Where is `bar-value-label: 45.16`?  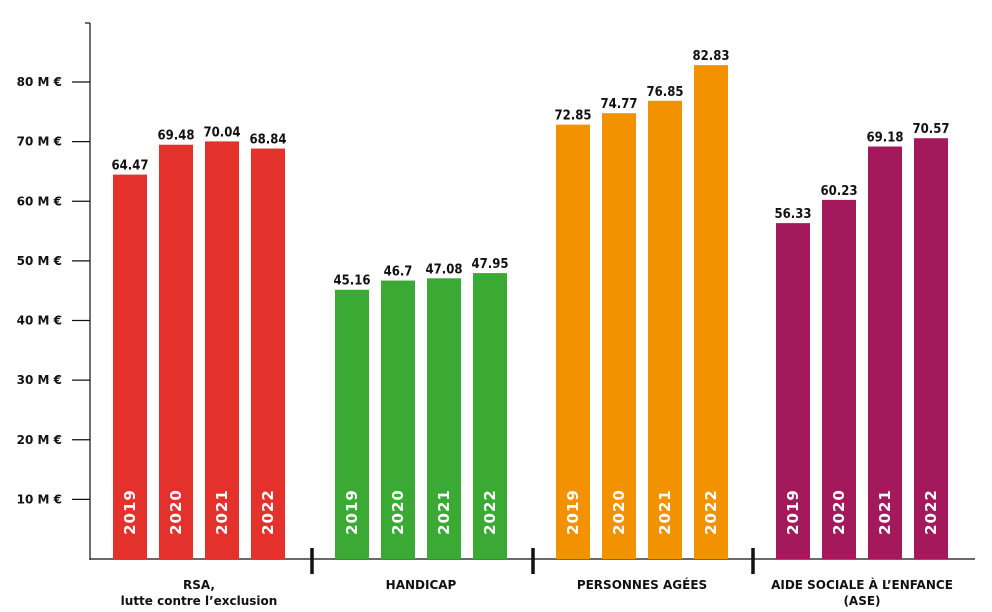
bar-value-label: 45.16 is located at coordinates (352, 281).